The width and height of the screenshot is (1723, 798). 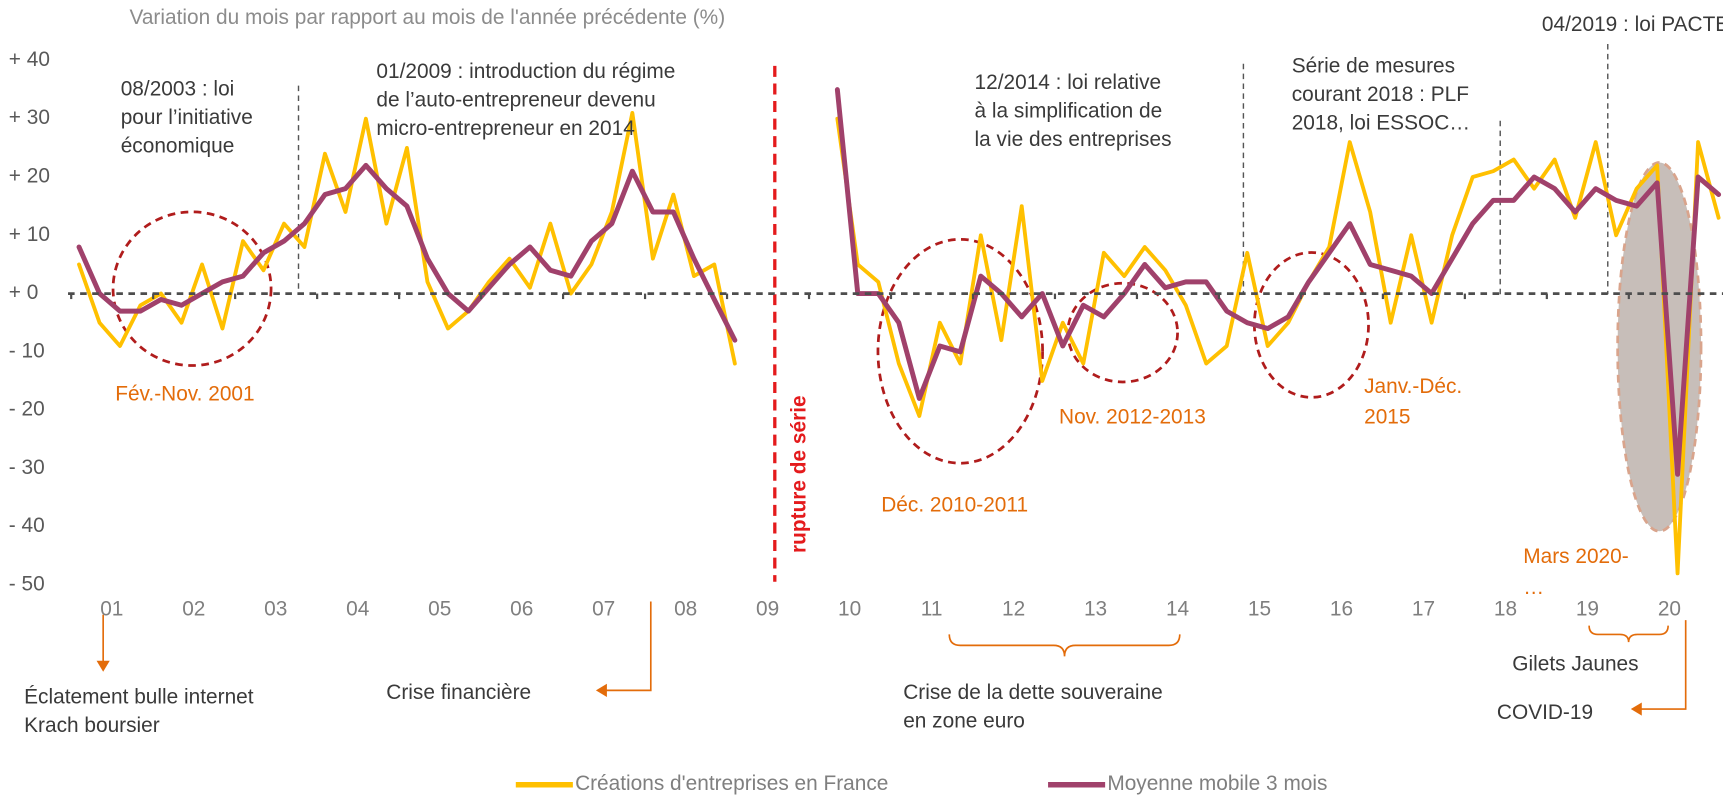 What do you see at coordinates (954, 505) in the screenshot?
I see `annotation: Déc. 2010-2011` at bounding box center [954, 505].